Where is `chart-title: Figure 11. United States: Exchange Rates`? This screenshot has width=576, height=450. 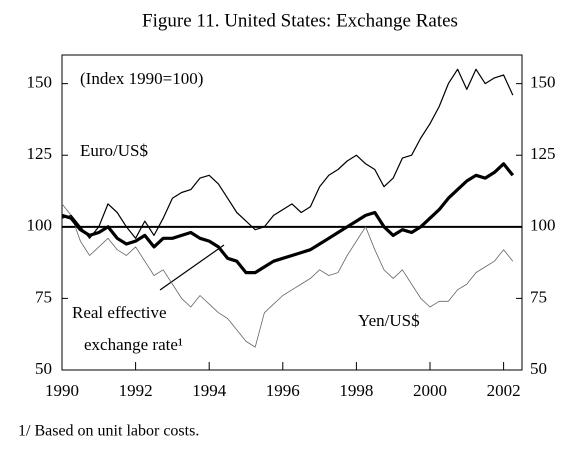
chart-title: Figure 11. United States: Exchange Rates is located at coordinates (300, 20).